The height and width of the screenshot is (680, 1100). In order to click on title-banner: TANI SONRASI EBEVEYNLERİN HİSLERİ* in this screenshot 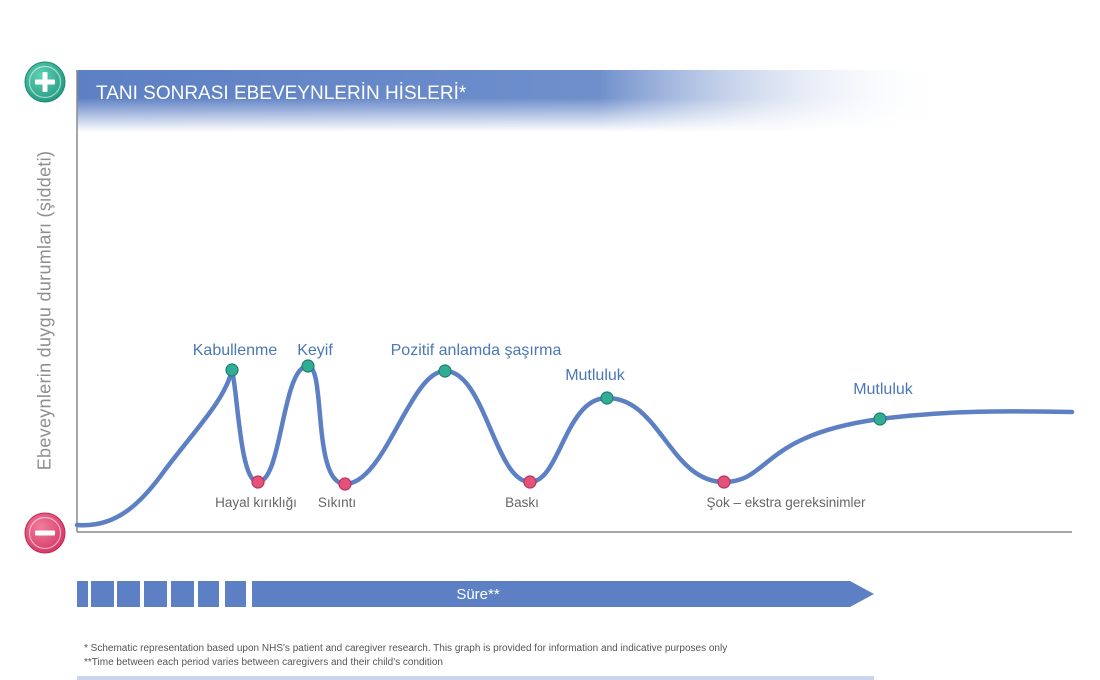, I will do `click(512, 101)`.